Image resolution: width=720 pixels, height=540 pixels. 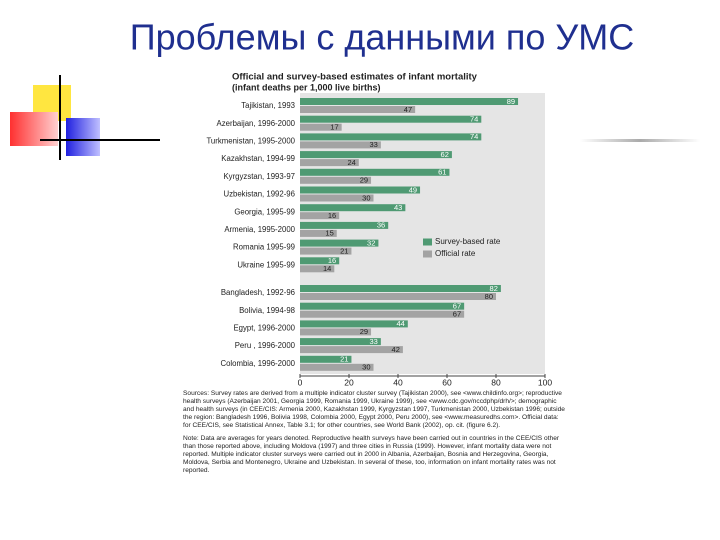 What do you see at coordinates (545, 382) in the screenshot?
I see `x-tick-label: 100` at bounding box center [545, 382].